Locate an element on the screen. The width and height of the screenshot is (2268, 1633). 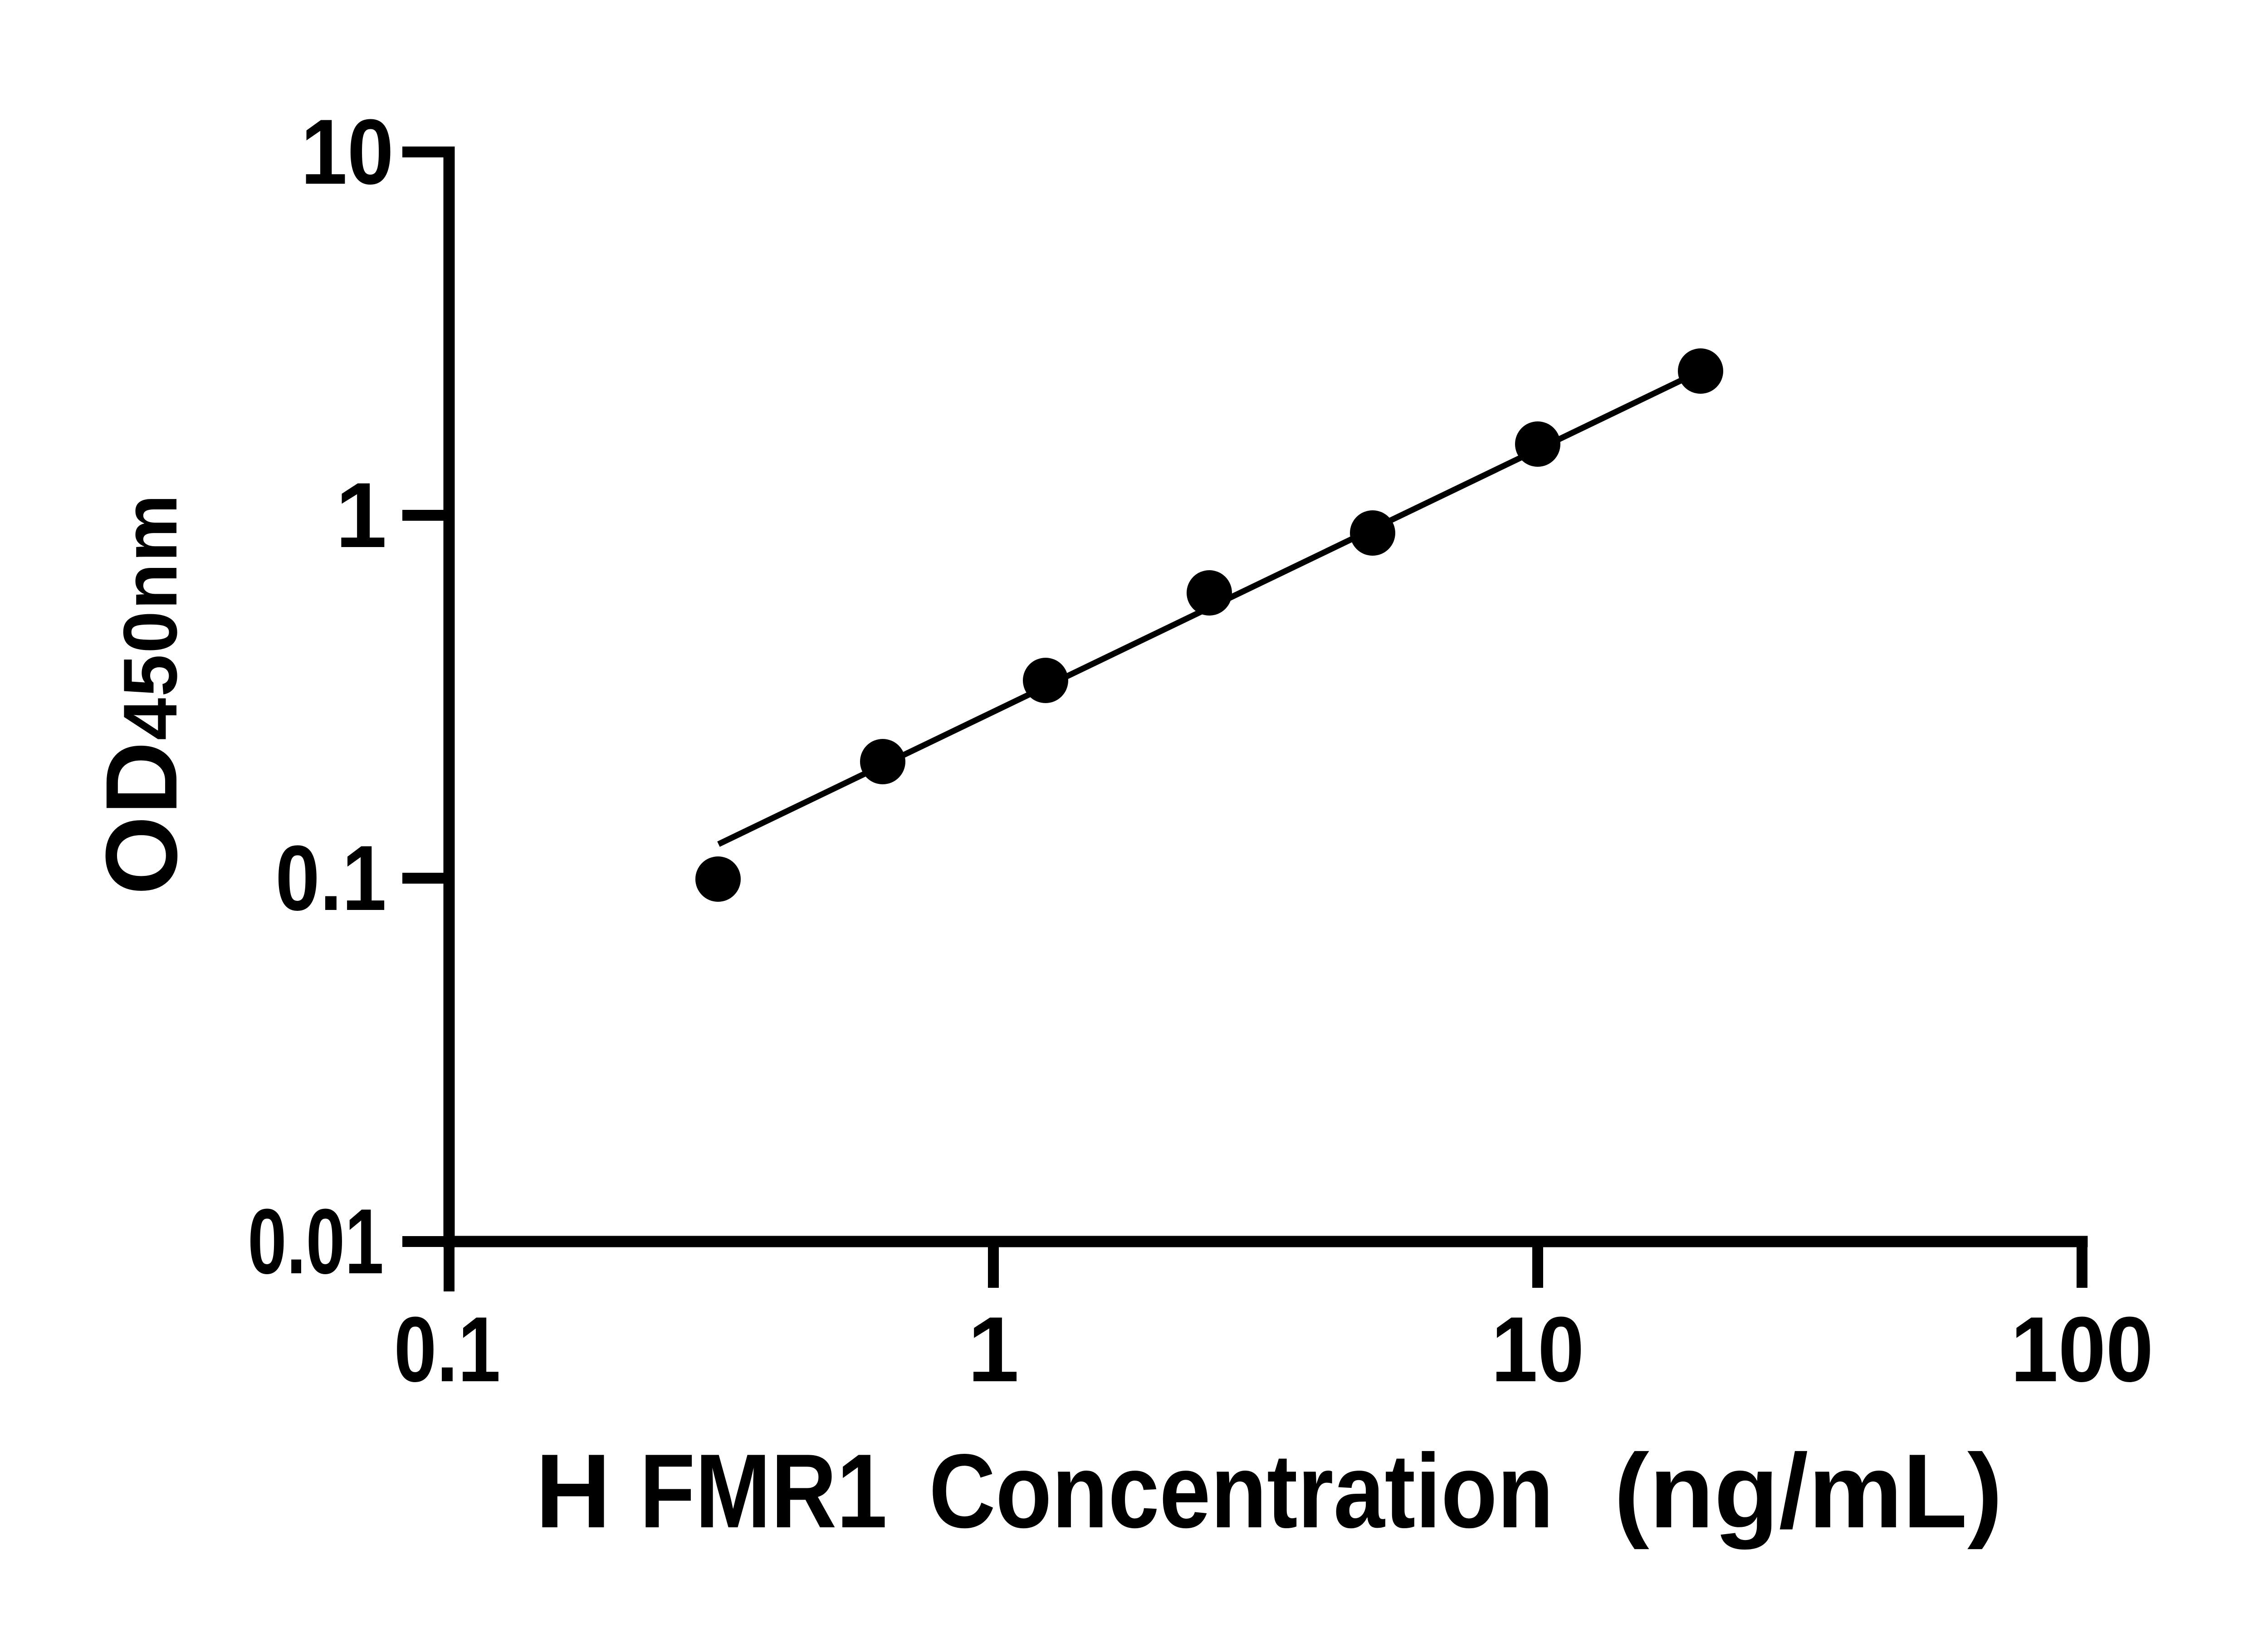
svg-text: OD450nm is located at coordinates (141, 694).